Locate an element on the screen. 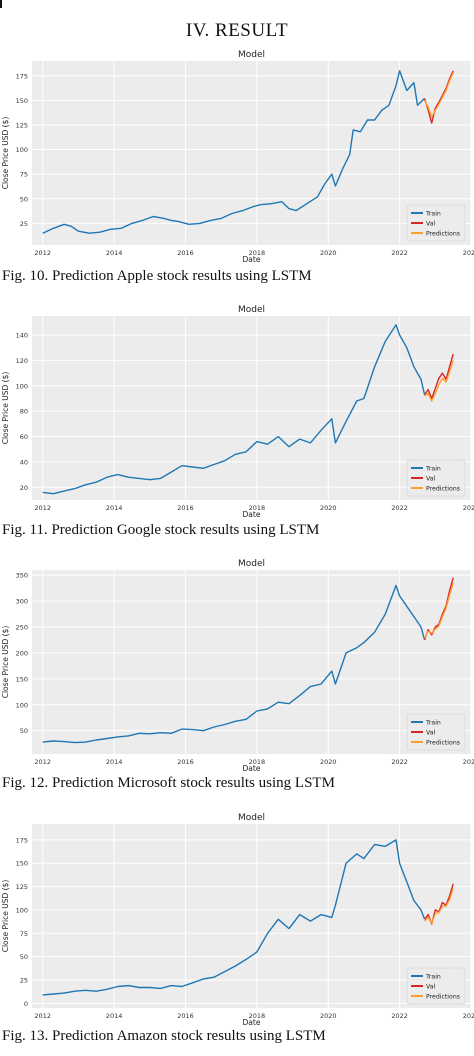 This screenshot has height=1056, width=474. section-heading: IV. RESULT is located at coordinates (237, 30).